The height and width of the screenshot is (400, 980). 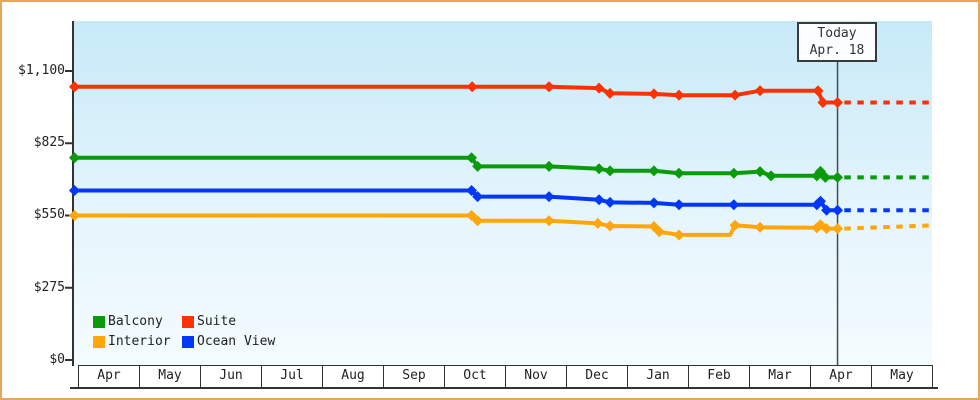 I want to click on legend-item-suite: Suite, so click(x=228, y=321).